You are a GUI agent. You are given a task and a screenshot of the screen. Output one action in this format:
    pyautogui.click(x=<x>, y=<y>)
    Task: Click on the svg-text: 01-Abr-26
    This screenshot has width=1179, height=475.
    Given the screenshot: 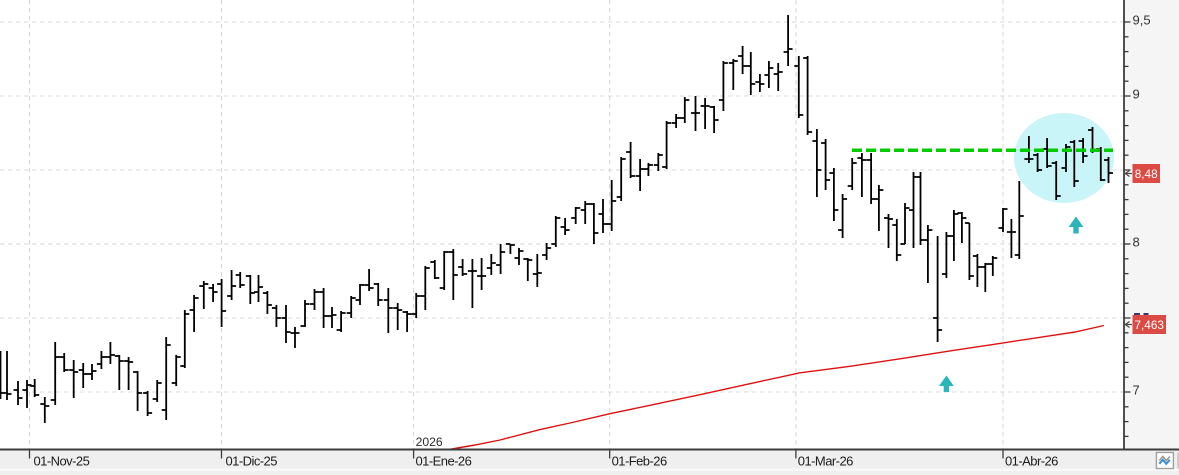 What is the action you would take?
    pyautogui.click(x=1031, y=461)
    